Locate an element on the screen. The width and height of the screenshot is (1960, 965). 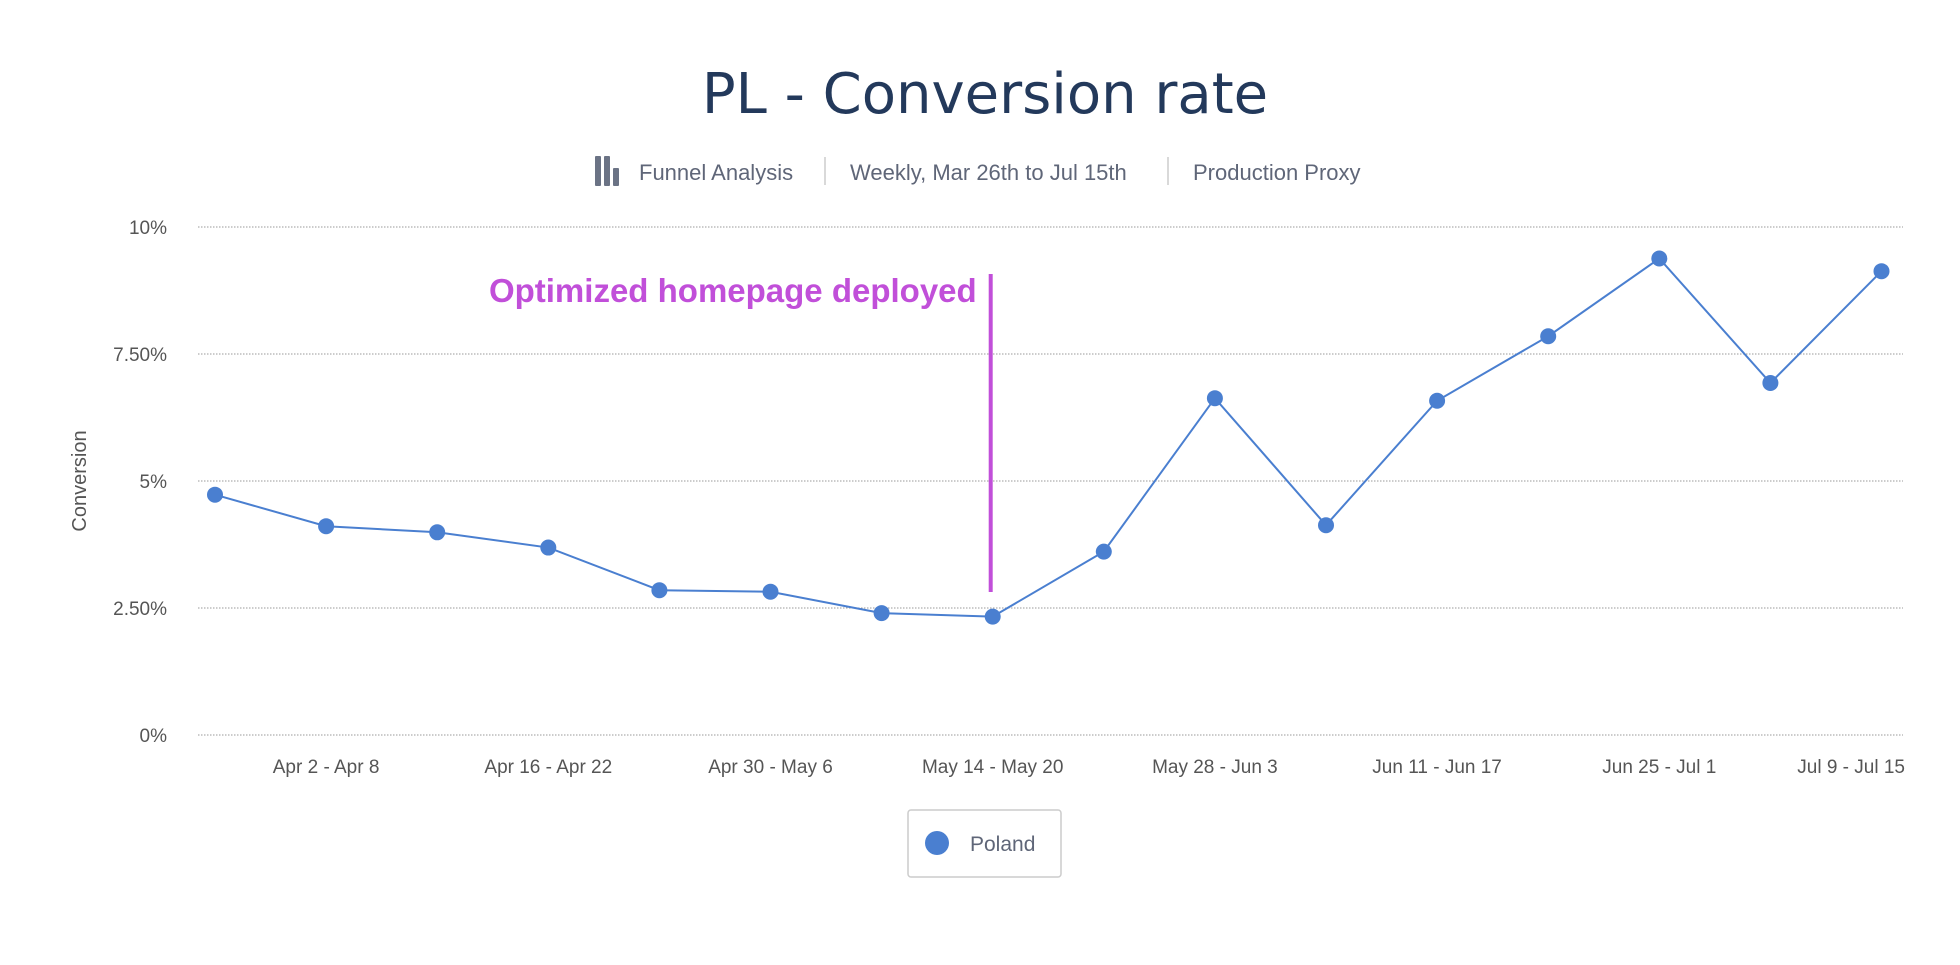
y-tick-label: 7.50% is located at coordinates (140, 355).